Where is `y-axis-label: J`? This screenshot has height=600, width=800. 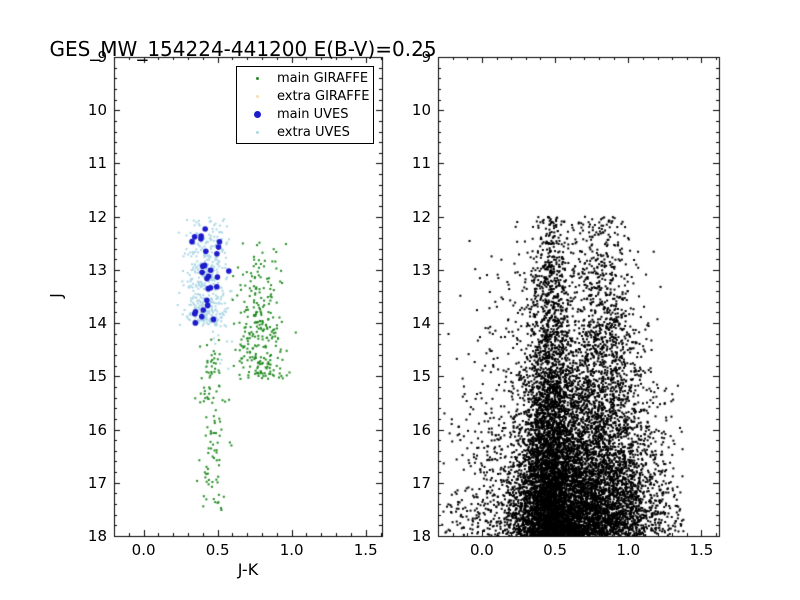 y-axis-label: J is located at coordinates (56, 295).